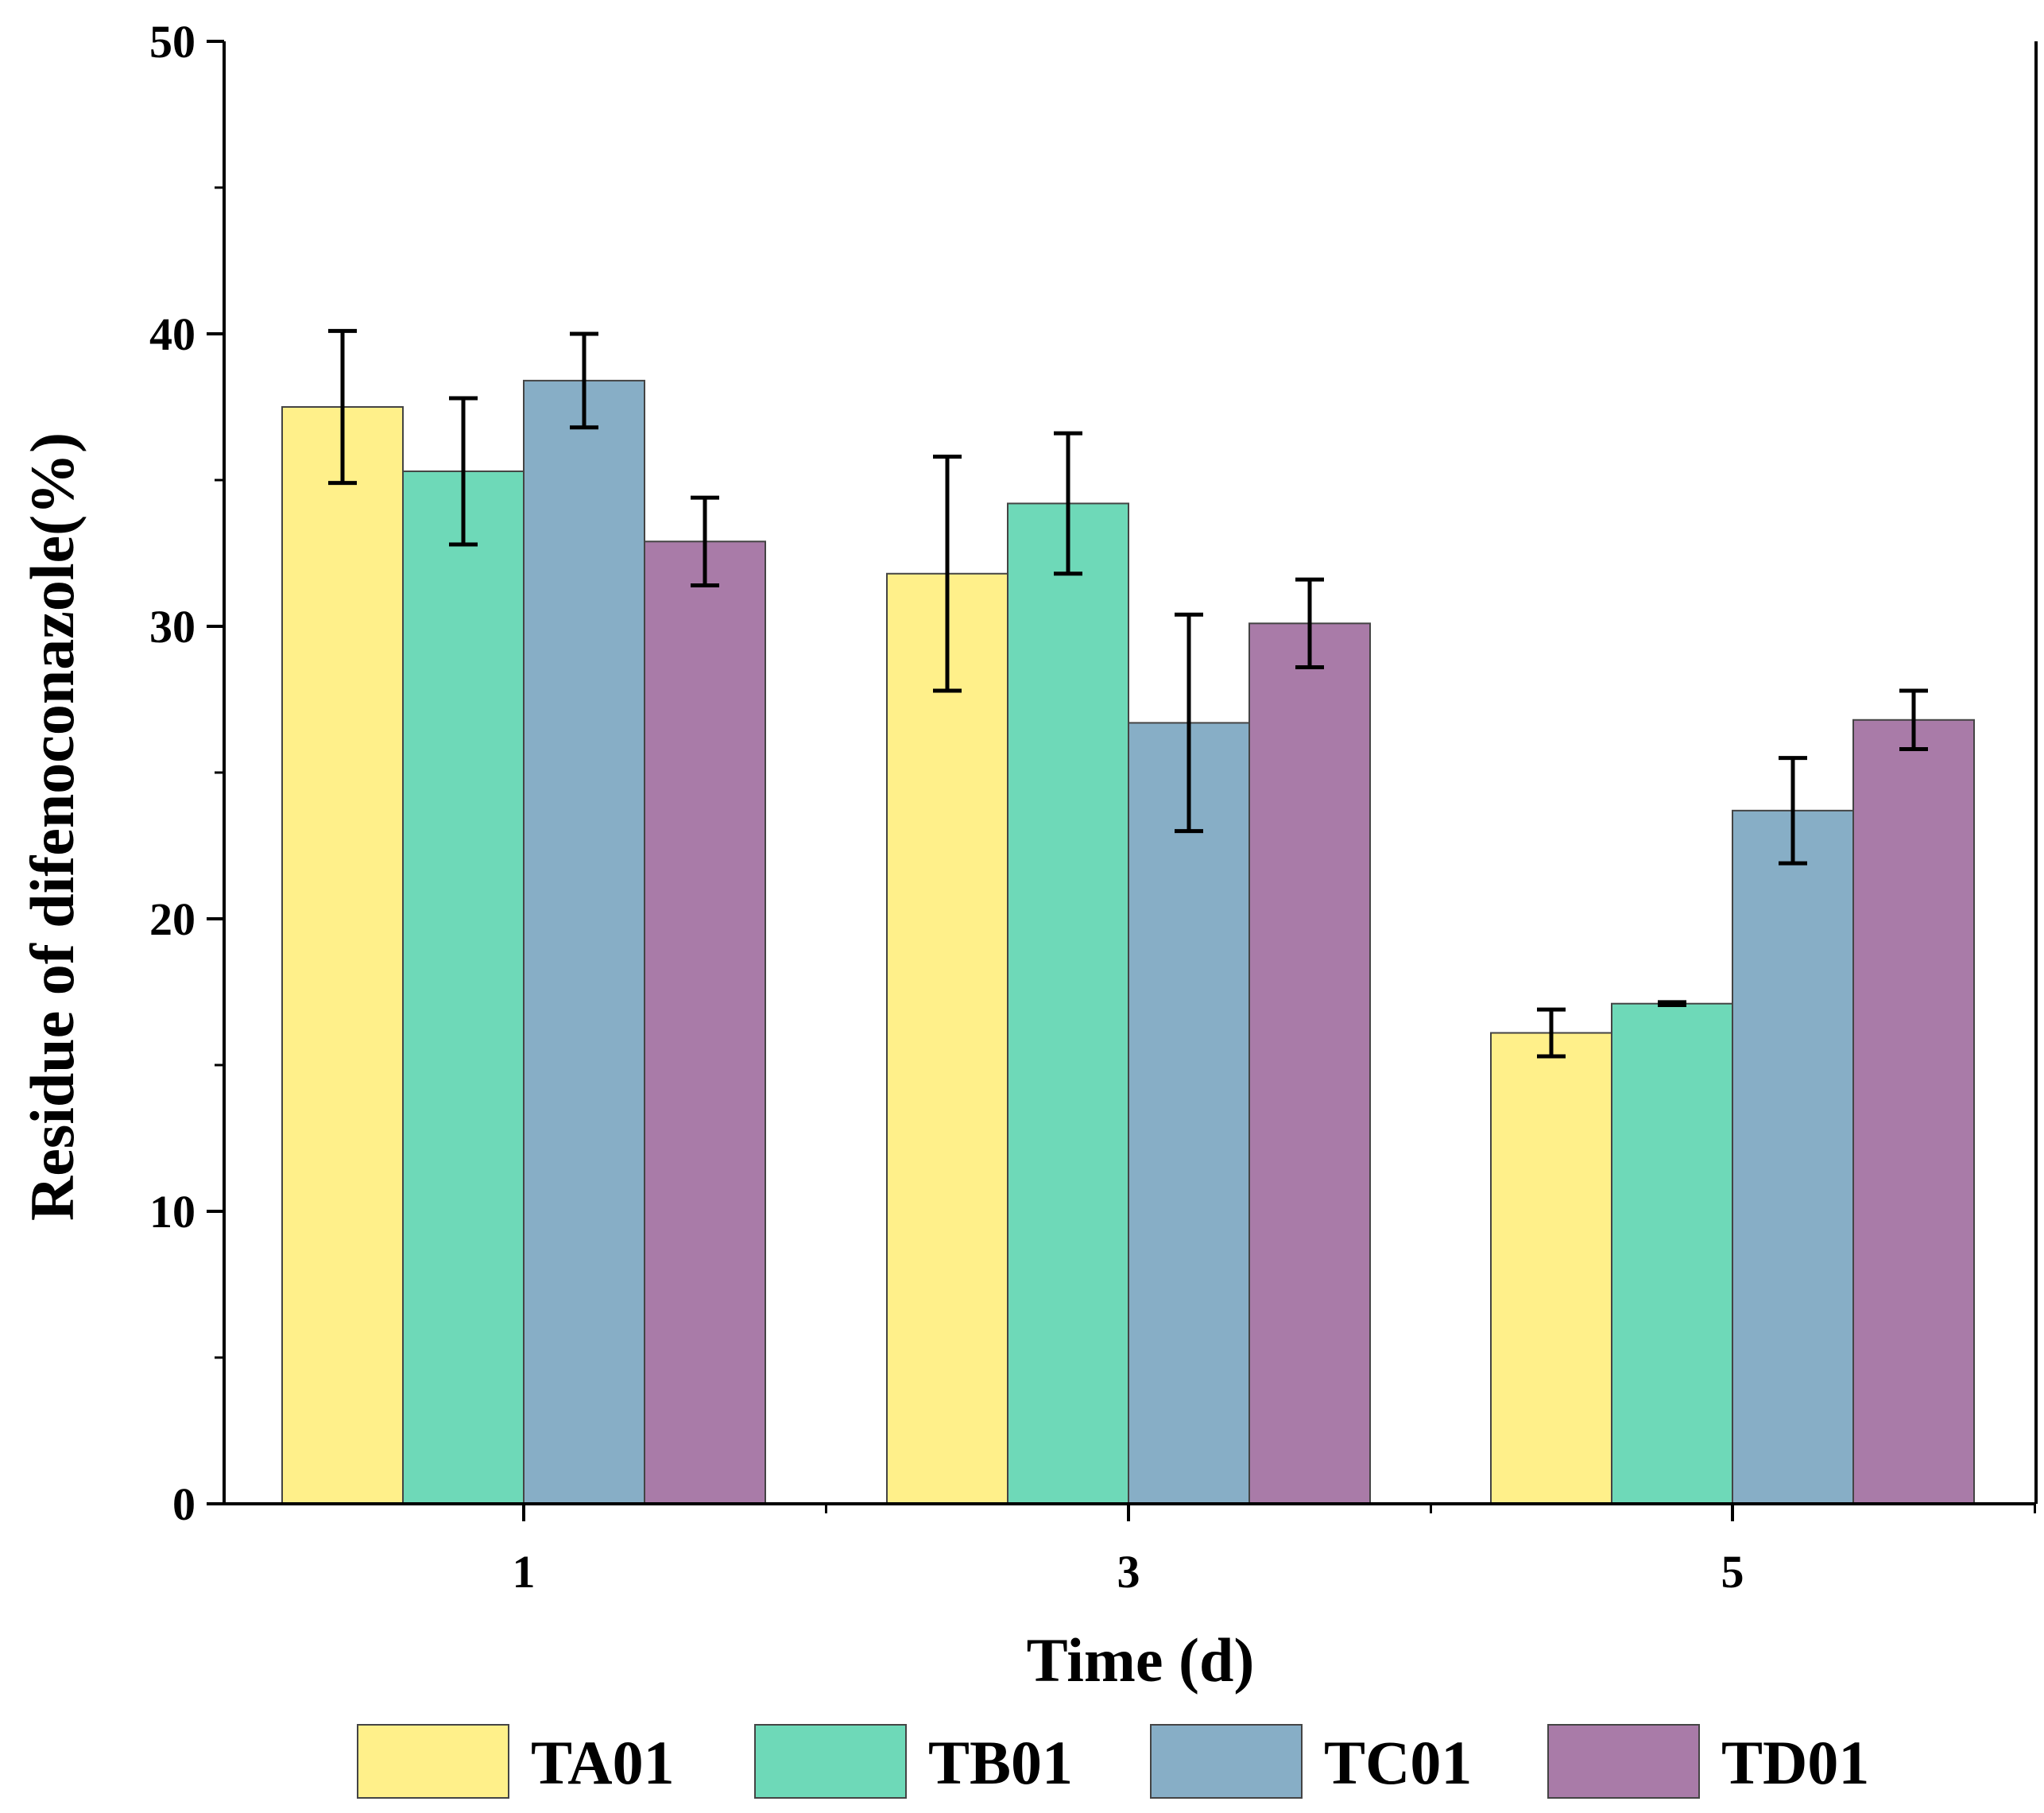 The height and width of the screenshot is (1813, 2044). I want to click on legend-label-tc01: TC01, so click(1398, 1762).